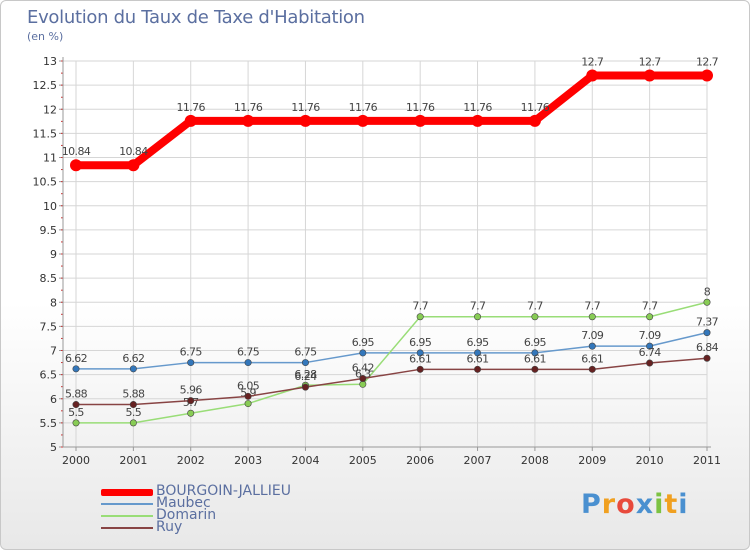  I want to click on data-label-bourgoin-jallieu: 10.84, so click(76, 151).